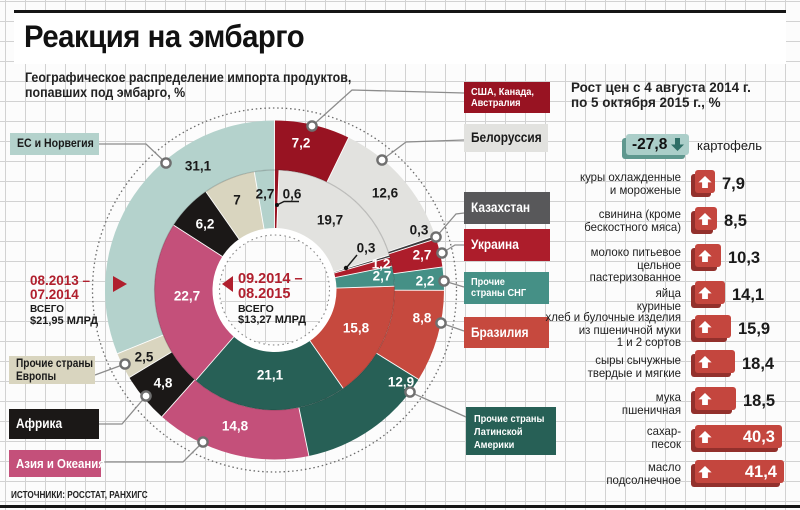 Image resolution: width=800 pixels, height=510 pixels. What do you see at coordinates (330, 220) in the screenshot?
I see `svg-text: 19,7` at bounding box center [330, 220].